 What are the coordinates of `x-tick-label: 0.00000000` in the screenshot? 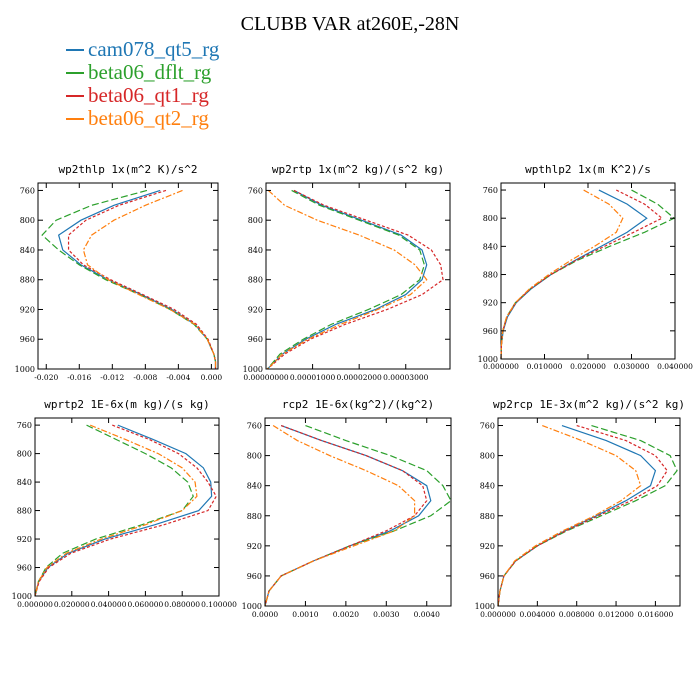 It's located at (266, 377).